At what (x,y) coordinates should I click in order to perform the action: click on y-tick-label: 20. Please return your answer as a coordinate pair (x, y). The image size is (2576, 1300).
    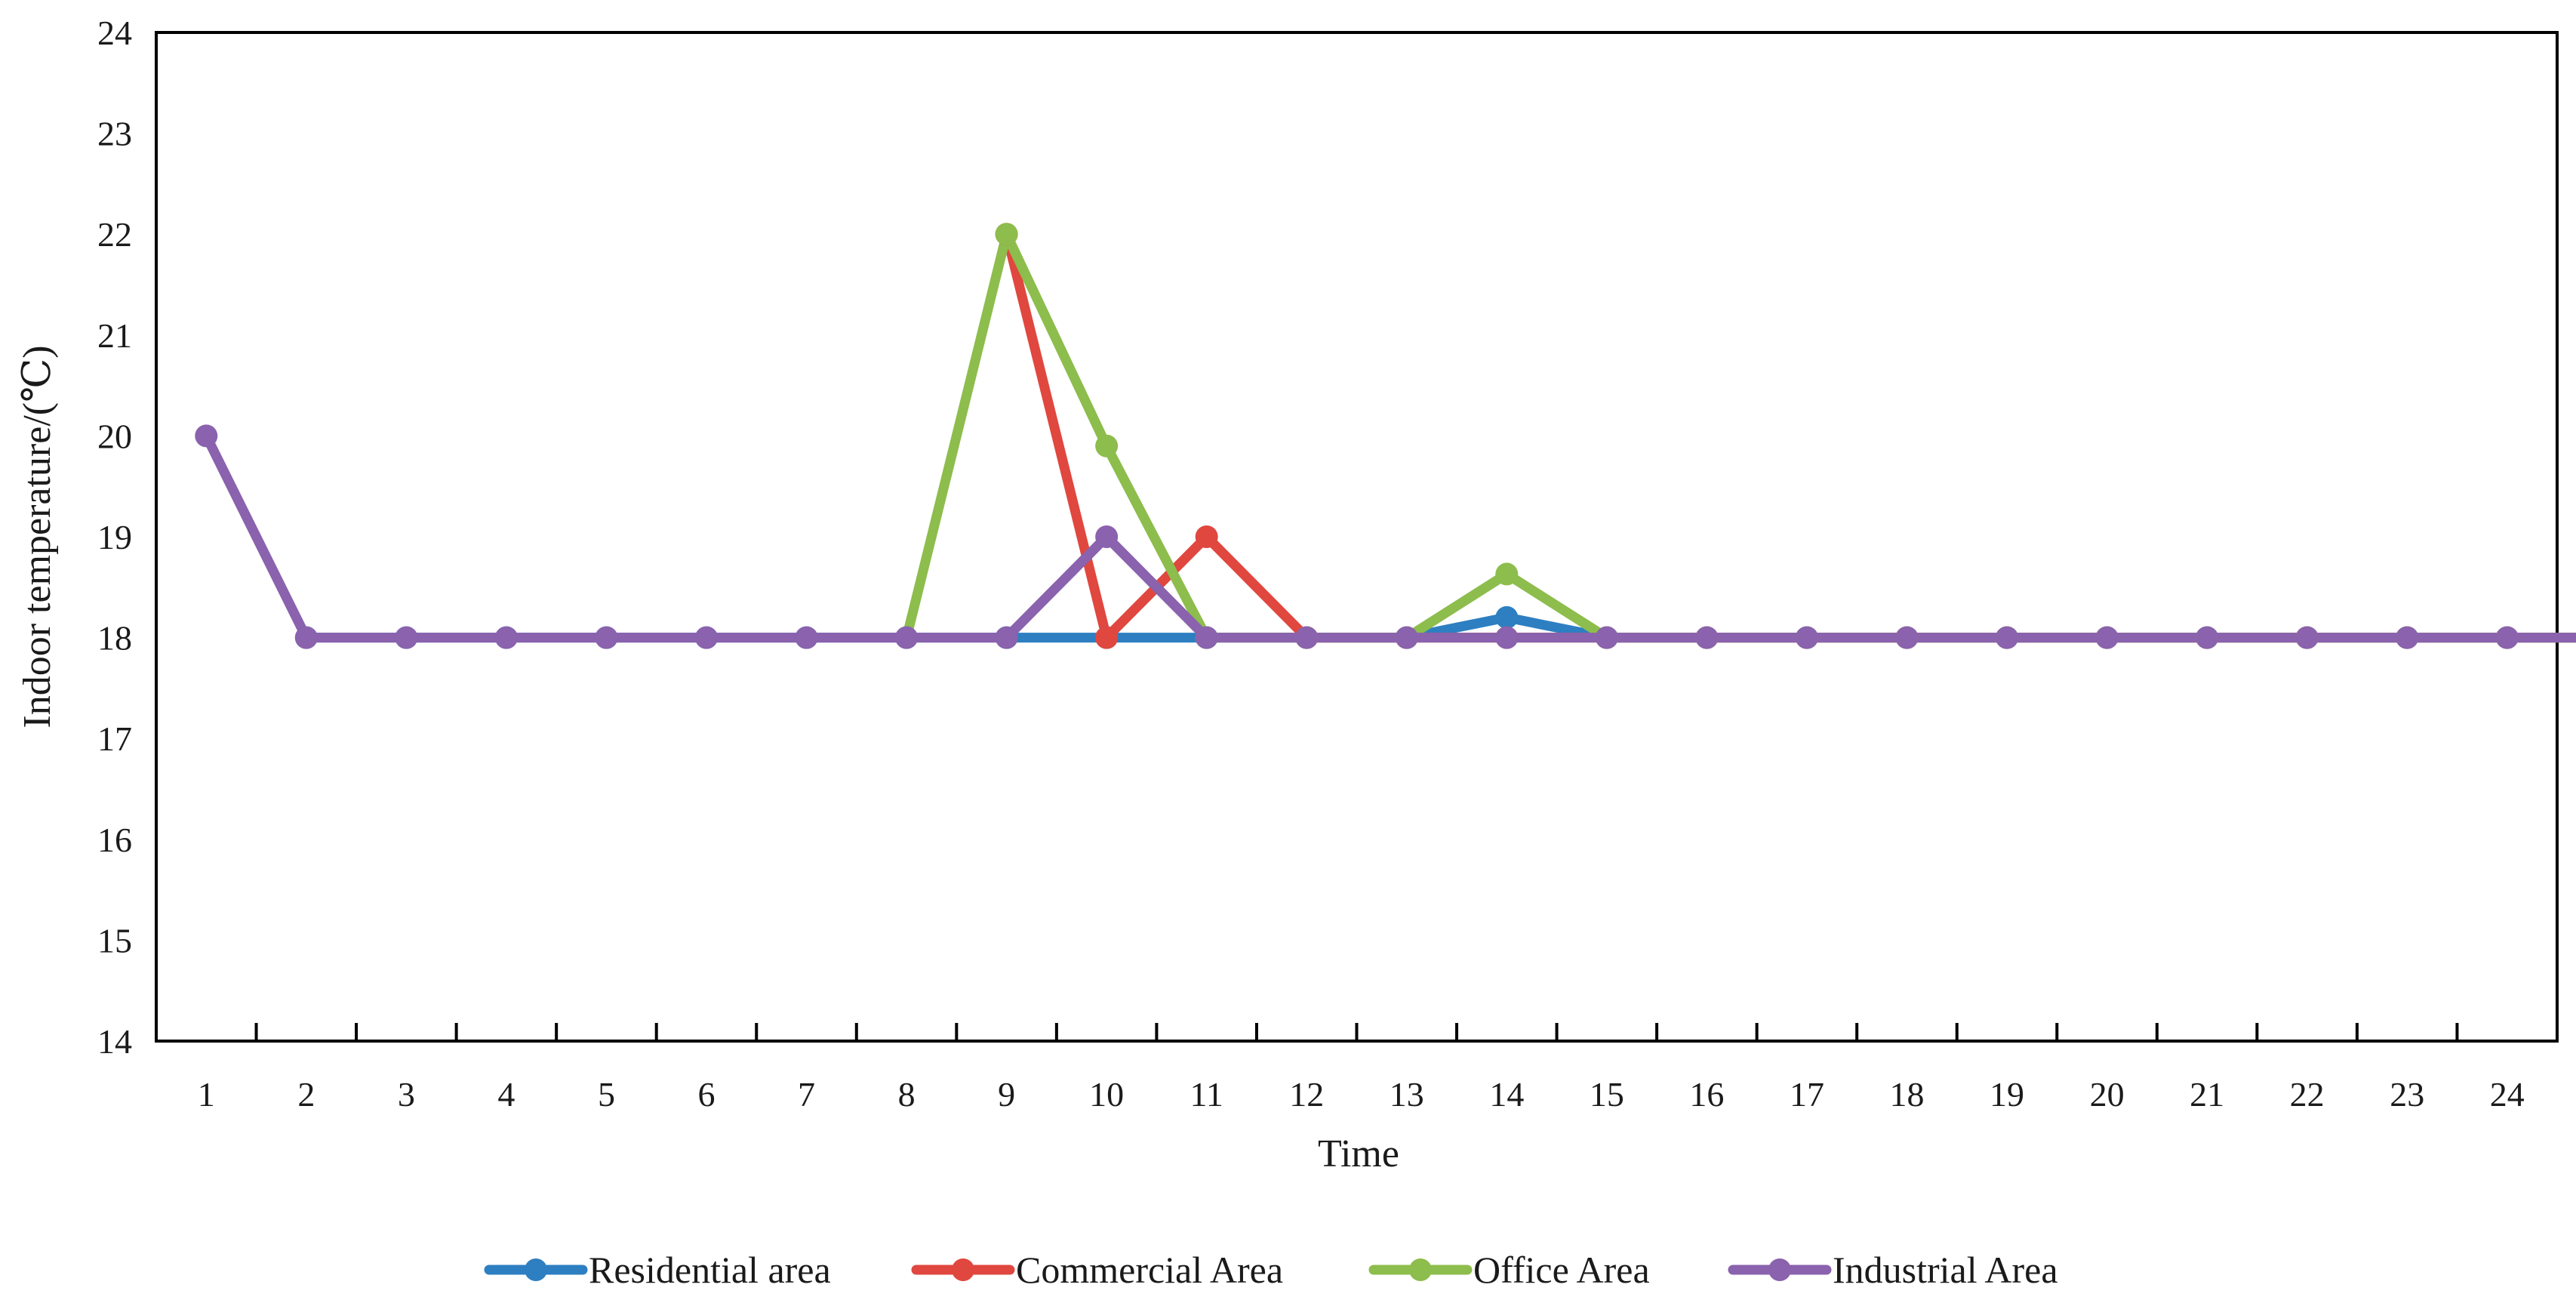
    Looking at the image, I should click on (114, 436).